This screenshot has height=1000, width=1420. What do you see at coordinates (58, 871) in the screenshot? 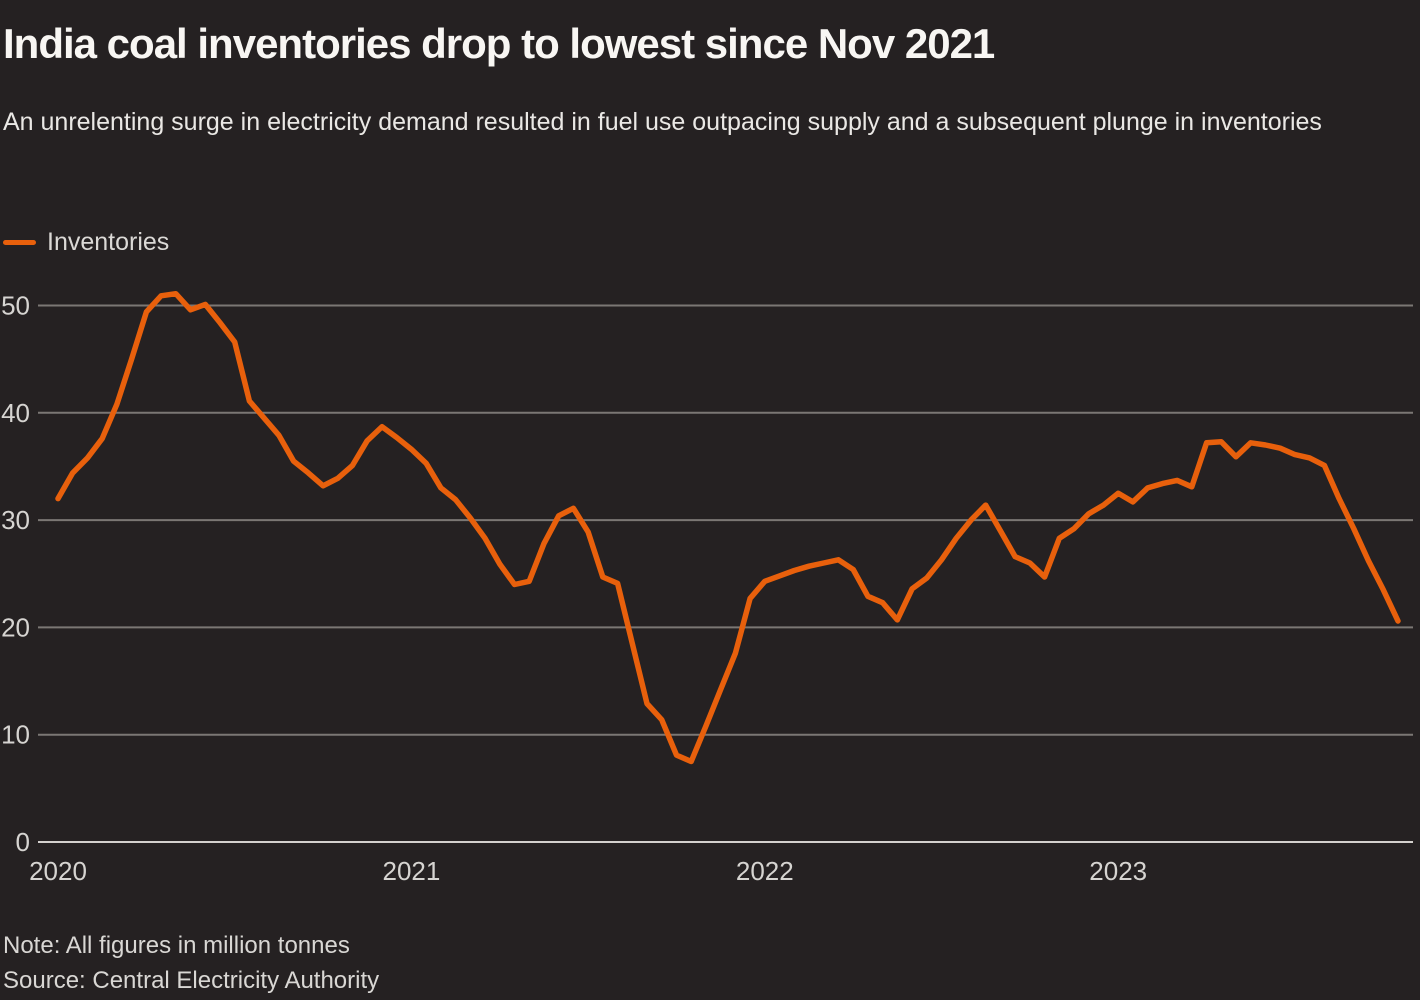
I see `x-axis-label-2020: 2020` at bounding box center [58, 871].